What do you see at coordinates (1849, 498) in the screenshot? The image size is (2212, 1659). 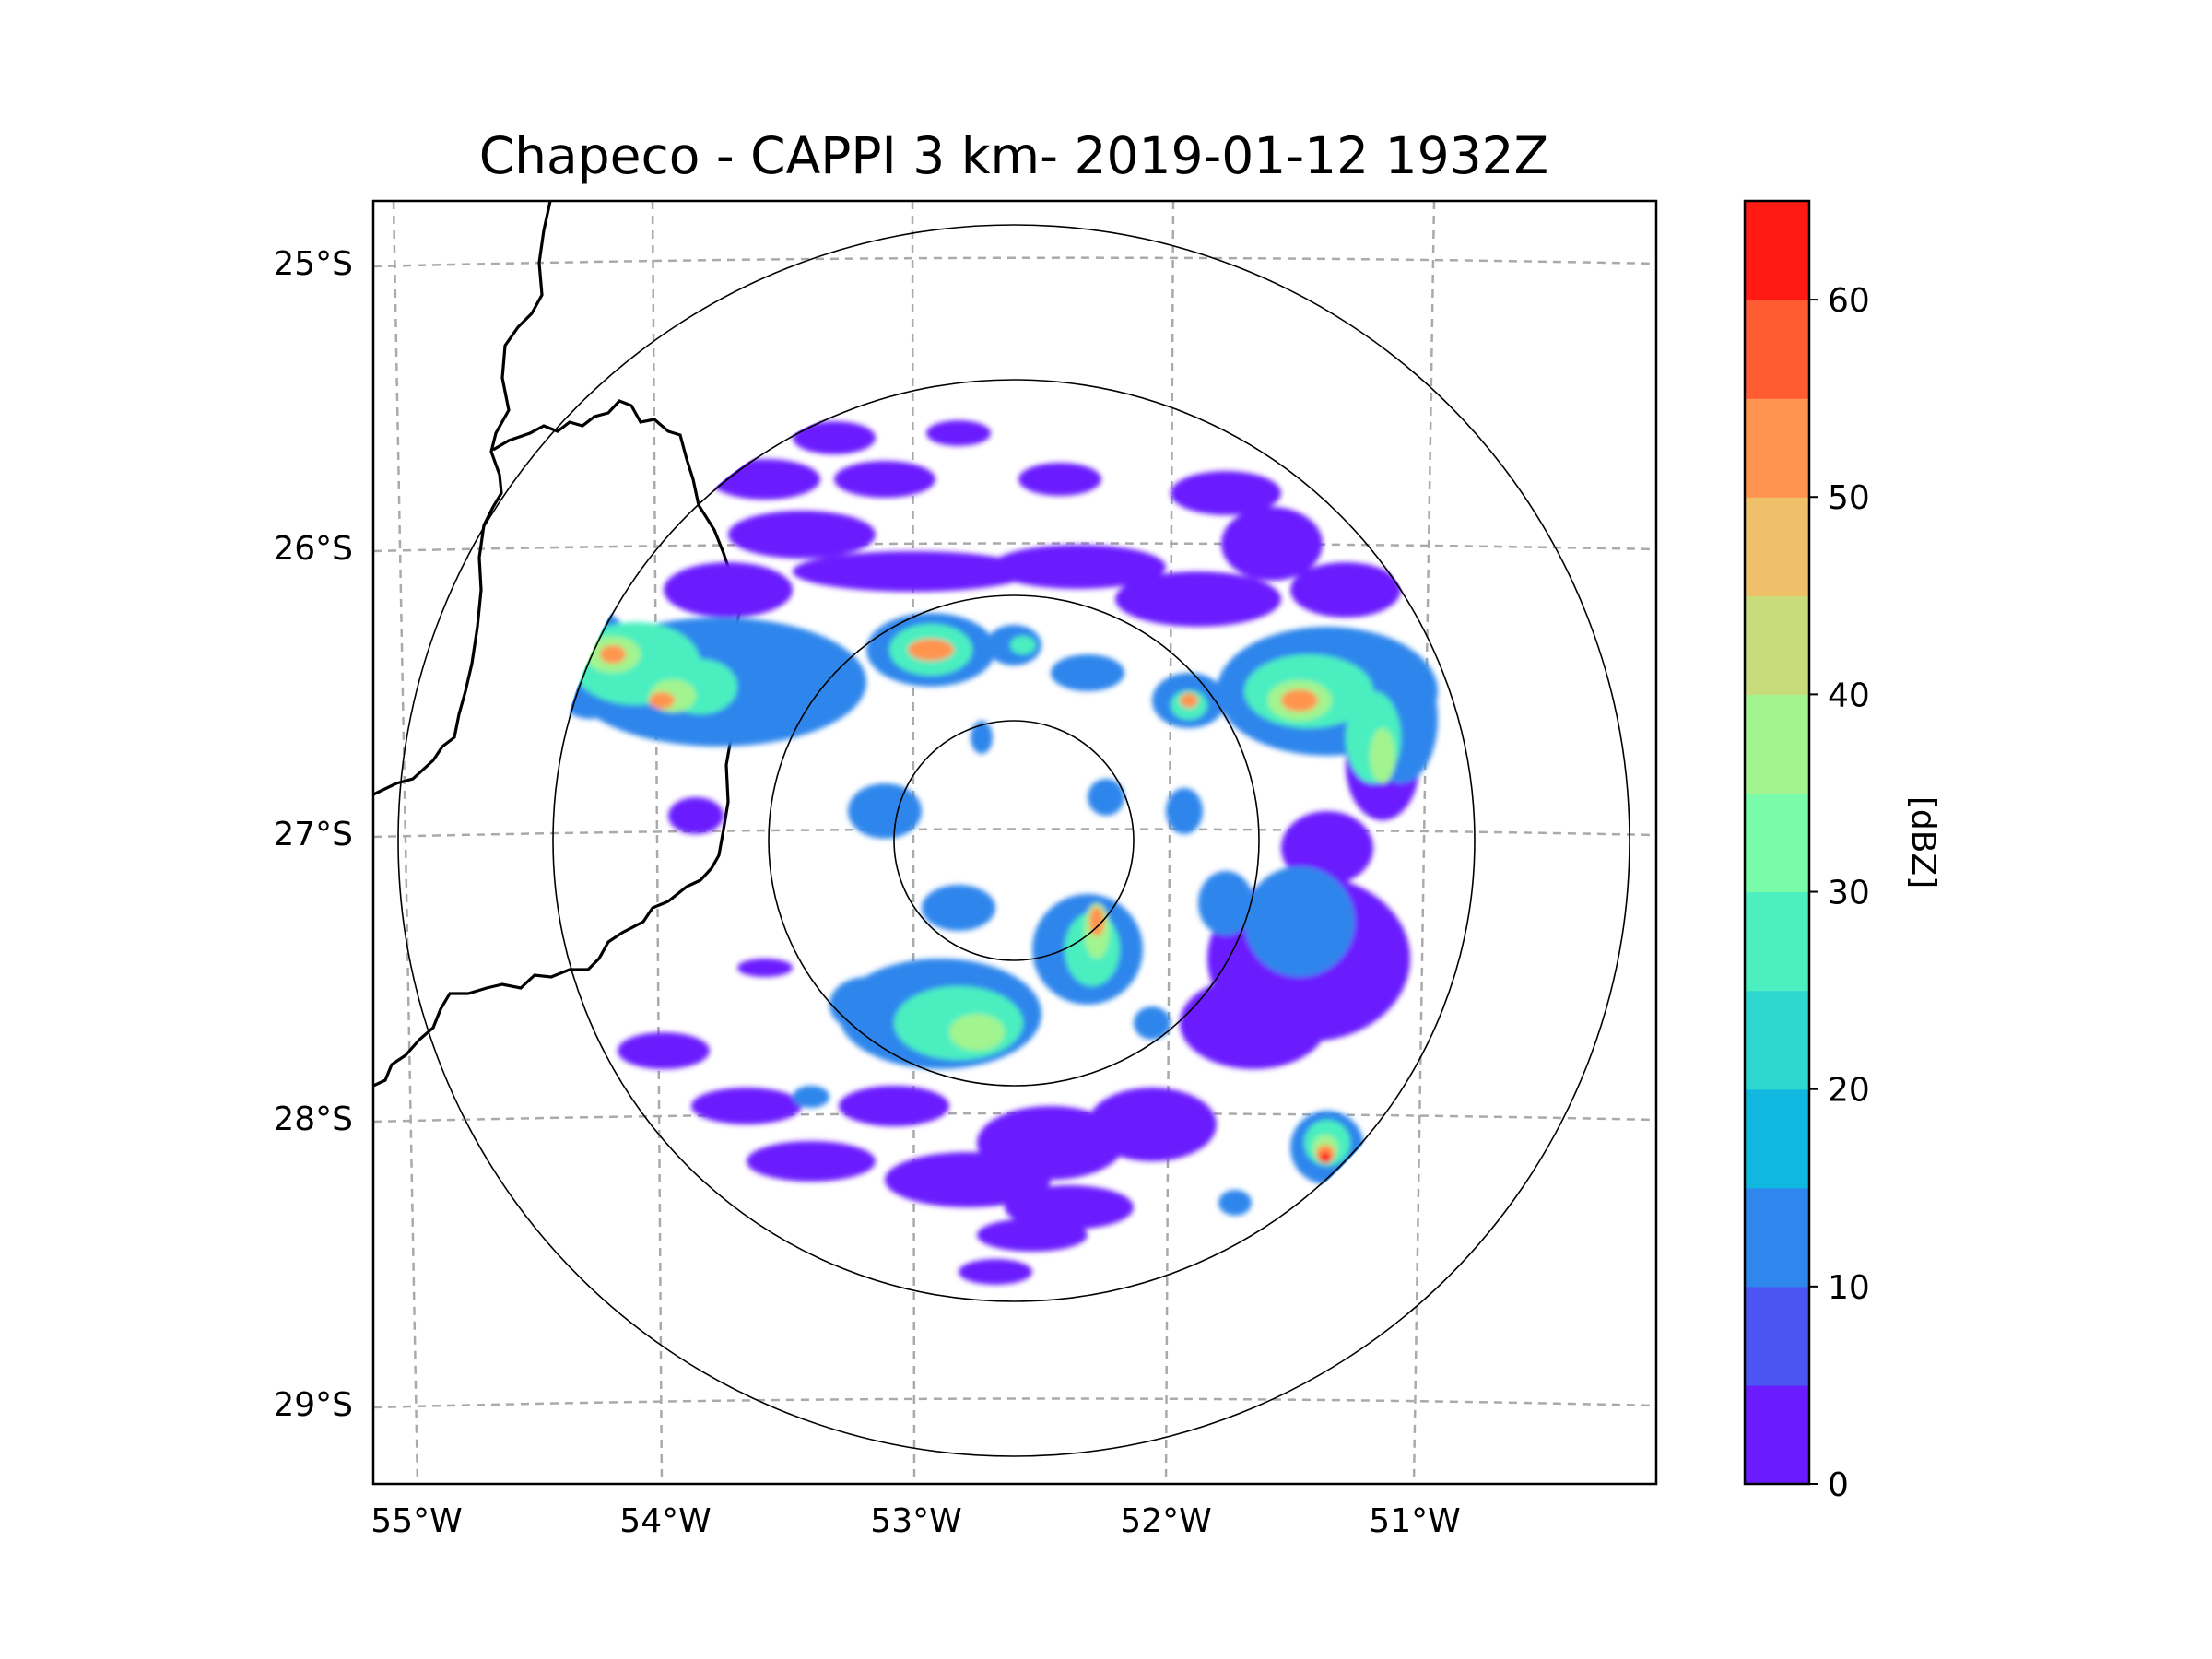 I see `colorbar-tick-label: 50` at bounding box center [1849, 498].